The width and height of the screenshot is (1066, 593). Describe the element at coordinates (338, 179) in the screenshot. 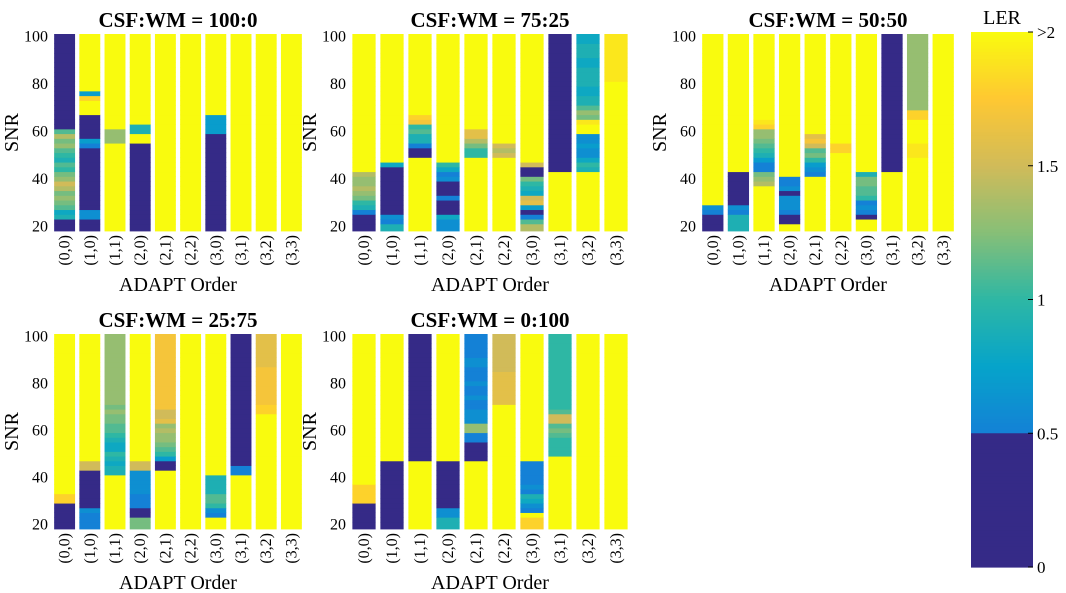

I see `y-tick-label: 40` at that location.